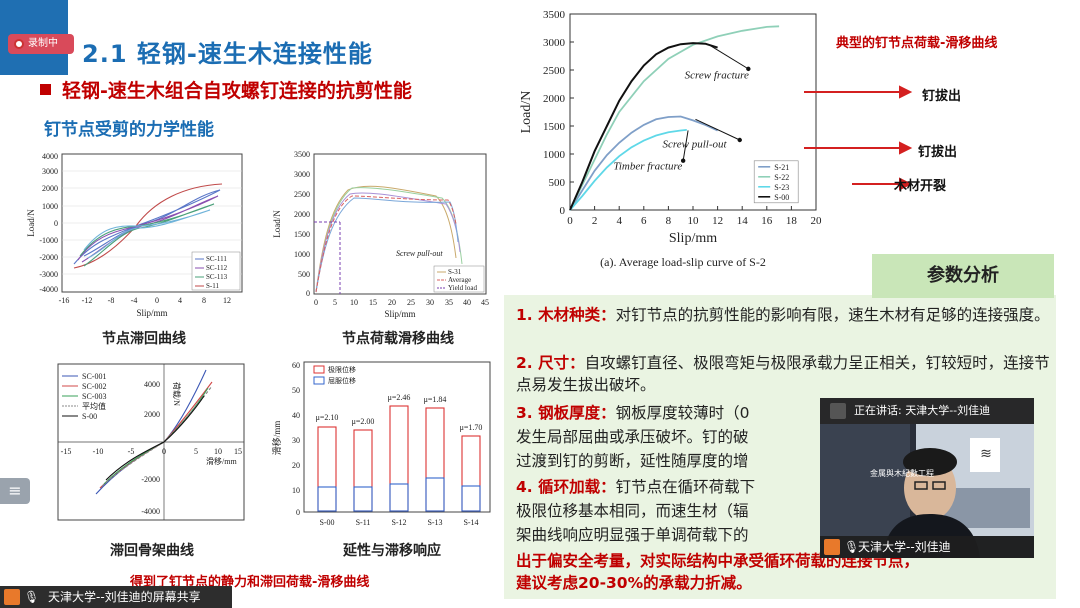 The height and width of the screenshot is (608, 1080). I want to click on legend-label: S-00, so click(781, 197).